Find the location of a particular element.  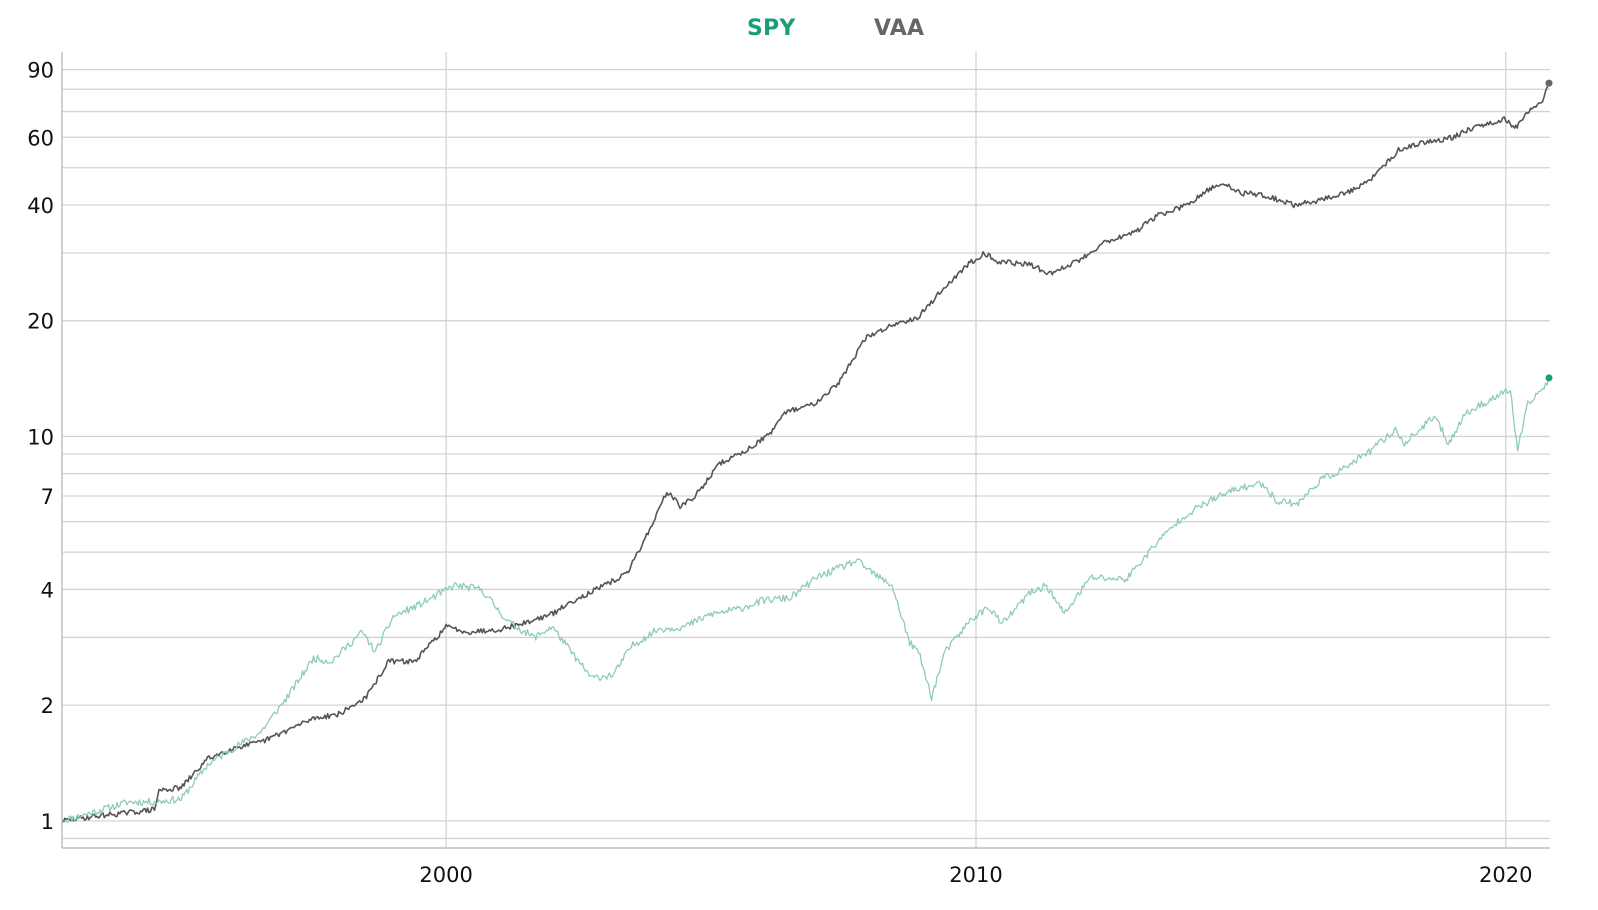

y-tick-label: 60 is located at coordinates (40, 138).